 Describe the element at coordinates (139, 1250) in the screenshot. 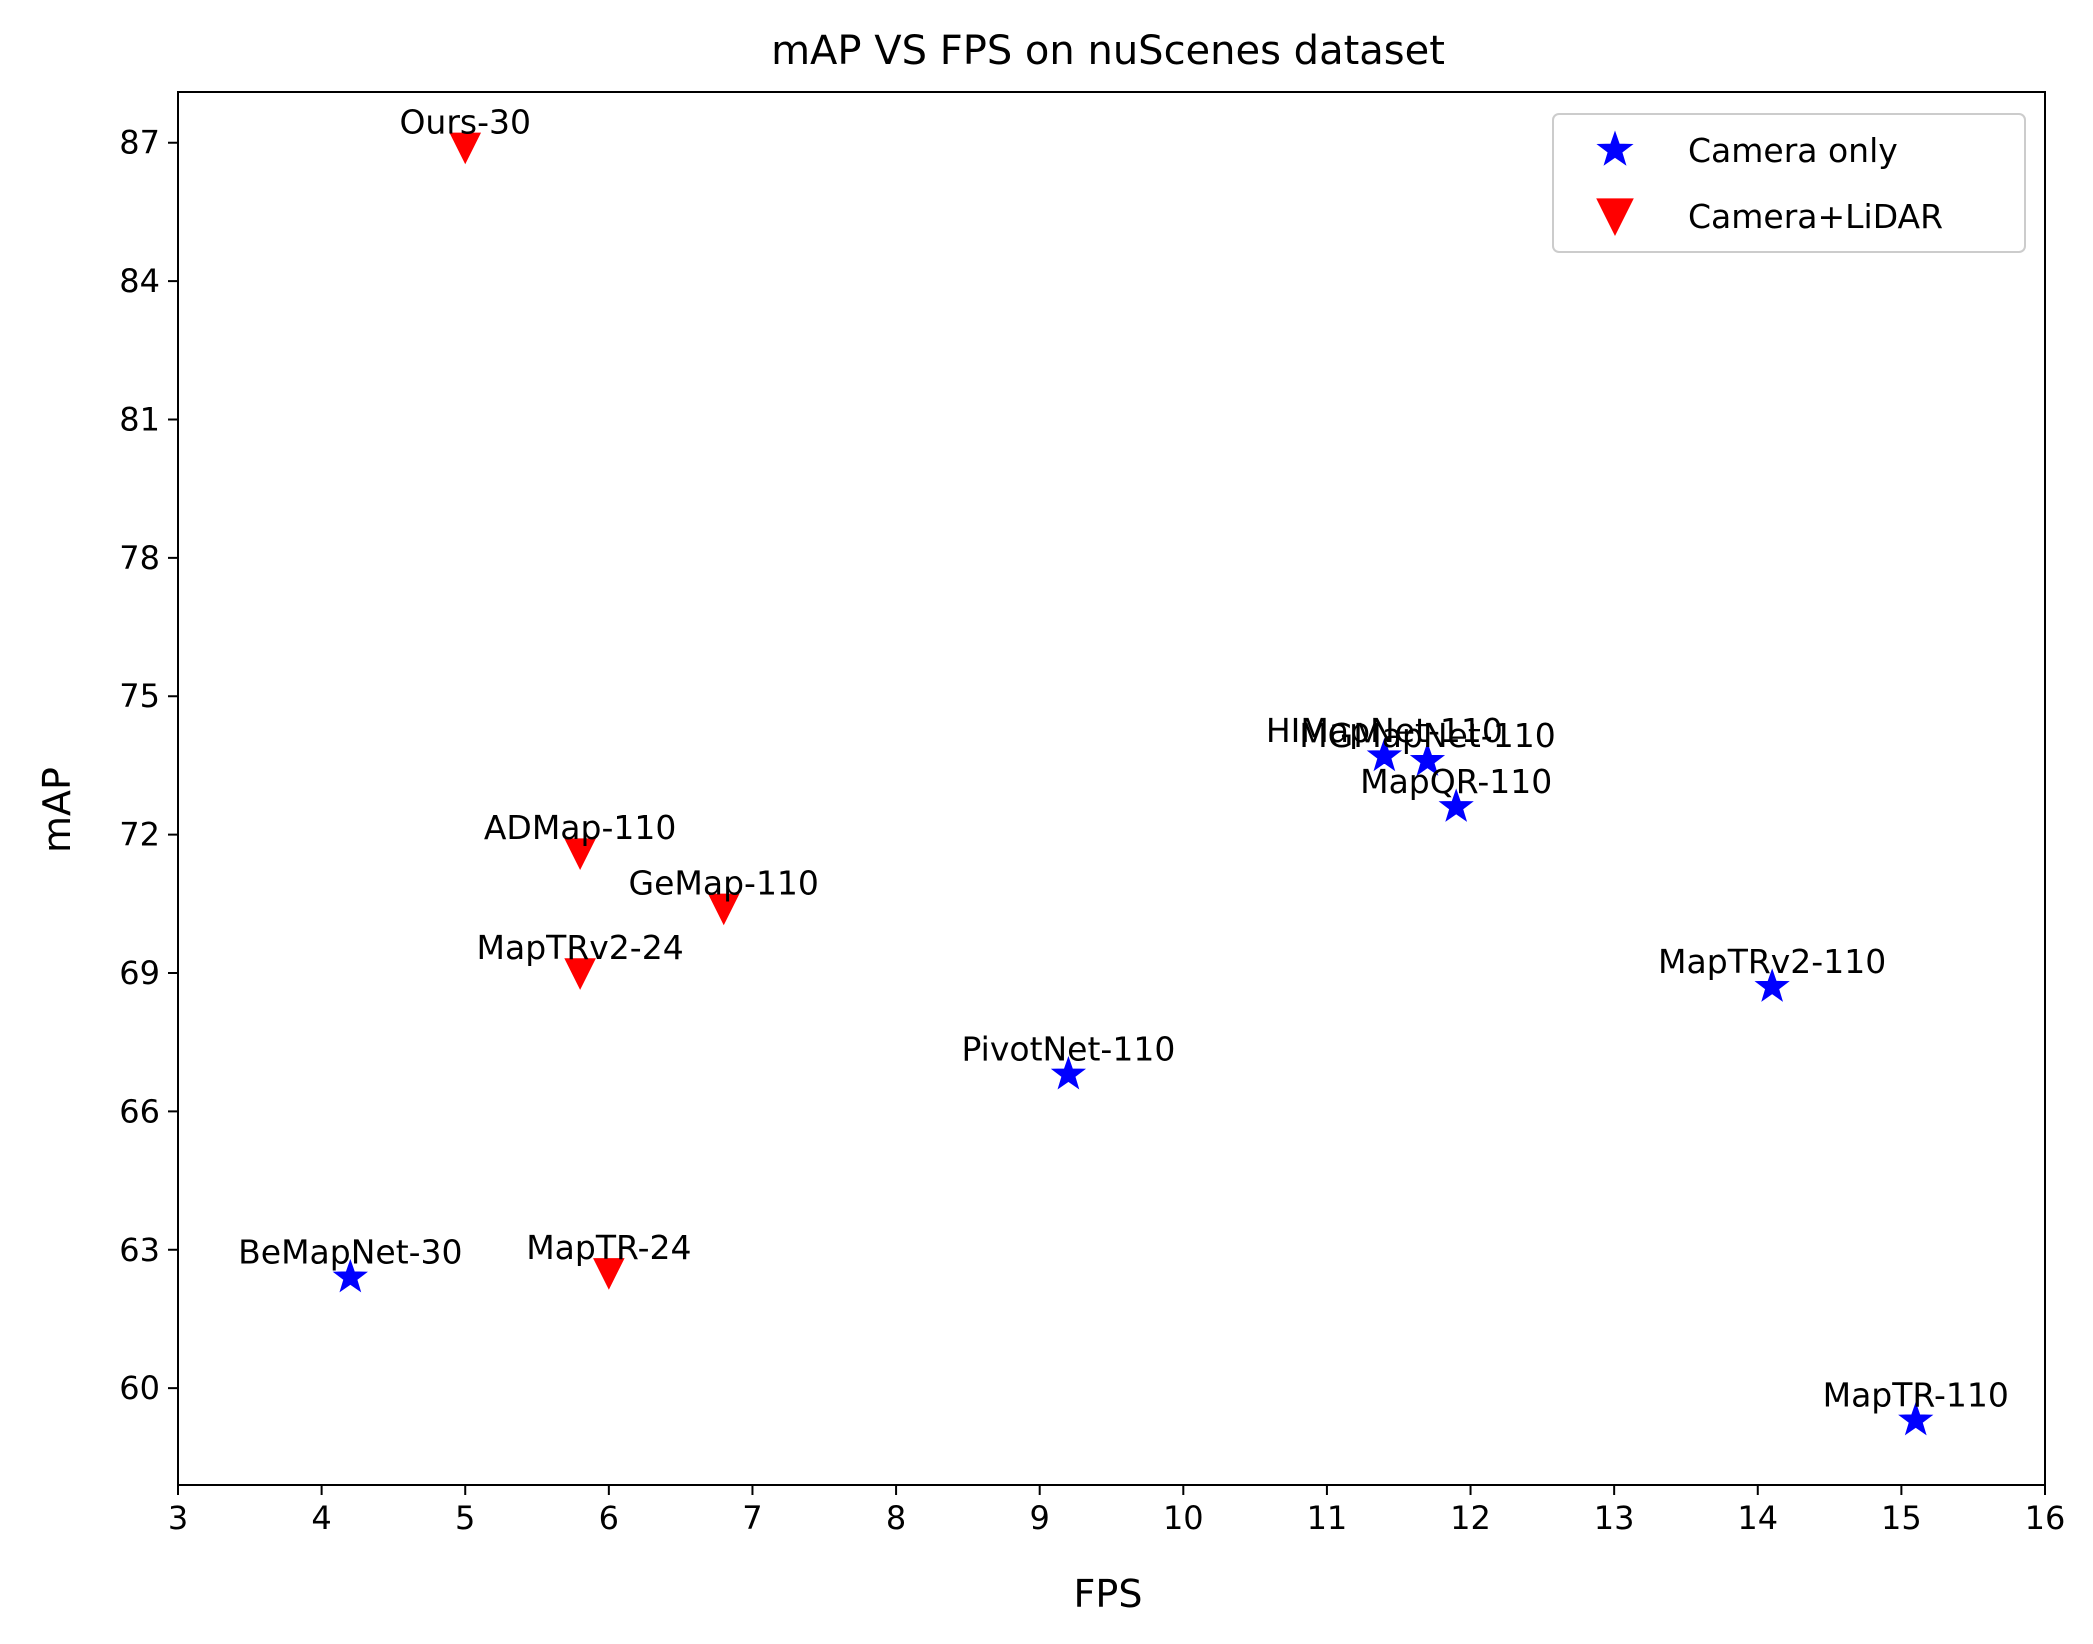

I see `y-tick-label: 63` at that location.